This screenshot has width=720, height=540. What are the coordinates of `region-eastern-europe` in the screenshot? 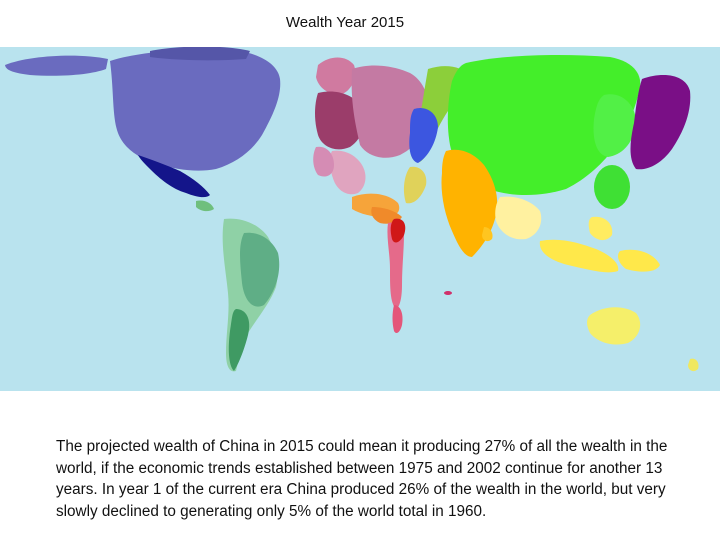 It's located at (423, 135).